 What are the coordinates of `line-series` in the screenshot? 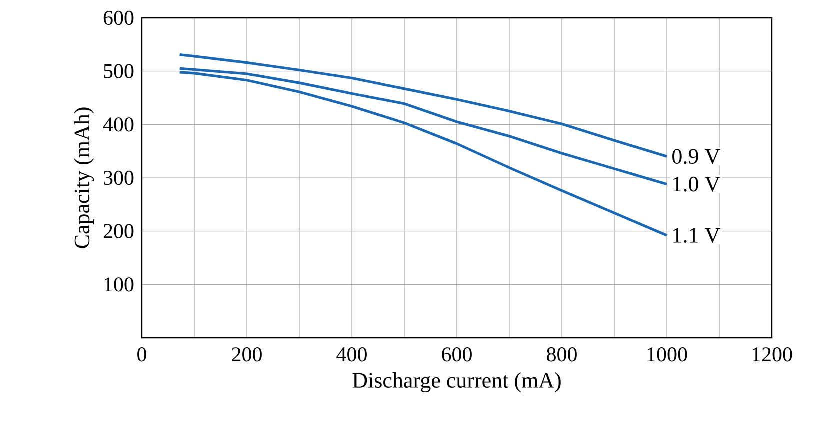 It's located at (423, 106).